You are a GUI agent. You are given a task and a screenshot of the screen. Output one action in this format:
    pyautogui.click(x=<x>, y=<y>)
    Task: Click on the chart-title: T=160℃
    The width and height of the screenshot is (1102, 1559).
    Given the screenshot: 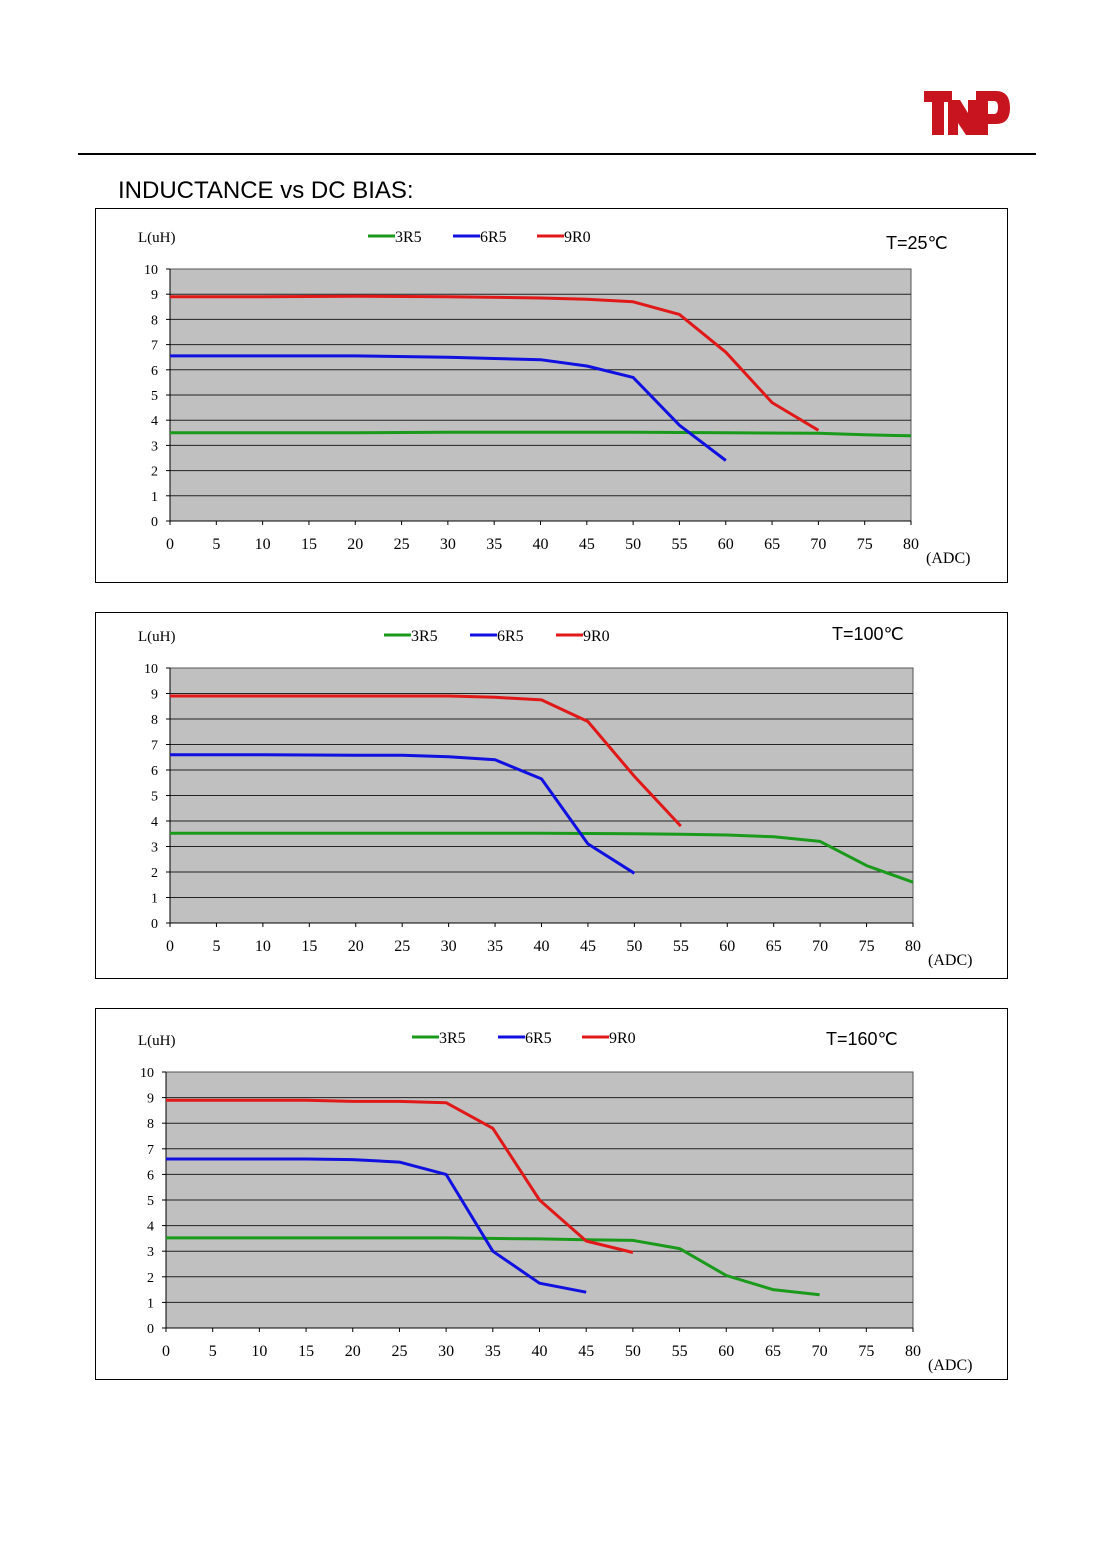 What is the action you would take?
    pyautogui.click(x=862, y=1039)
    